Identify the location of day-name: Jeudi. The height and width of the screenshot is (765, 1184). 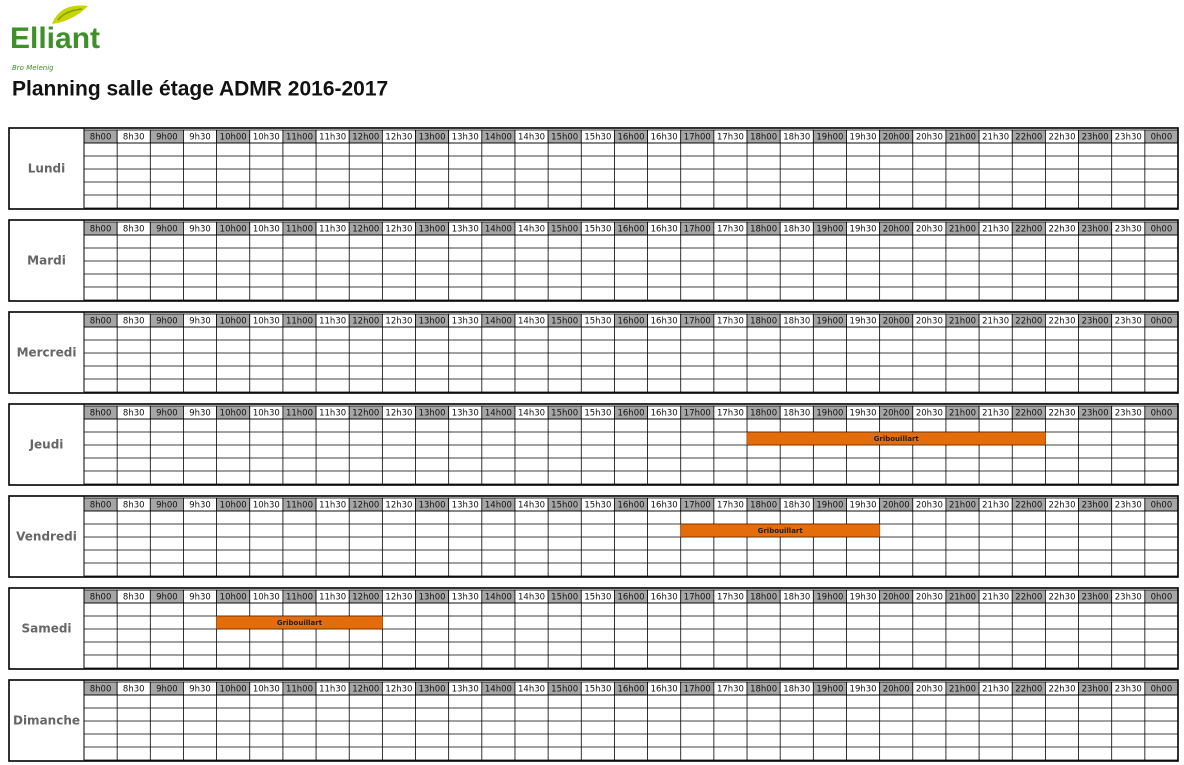
(46, 445).